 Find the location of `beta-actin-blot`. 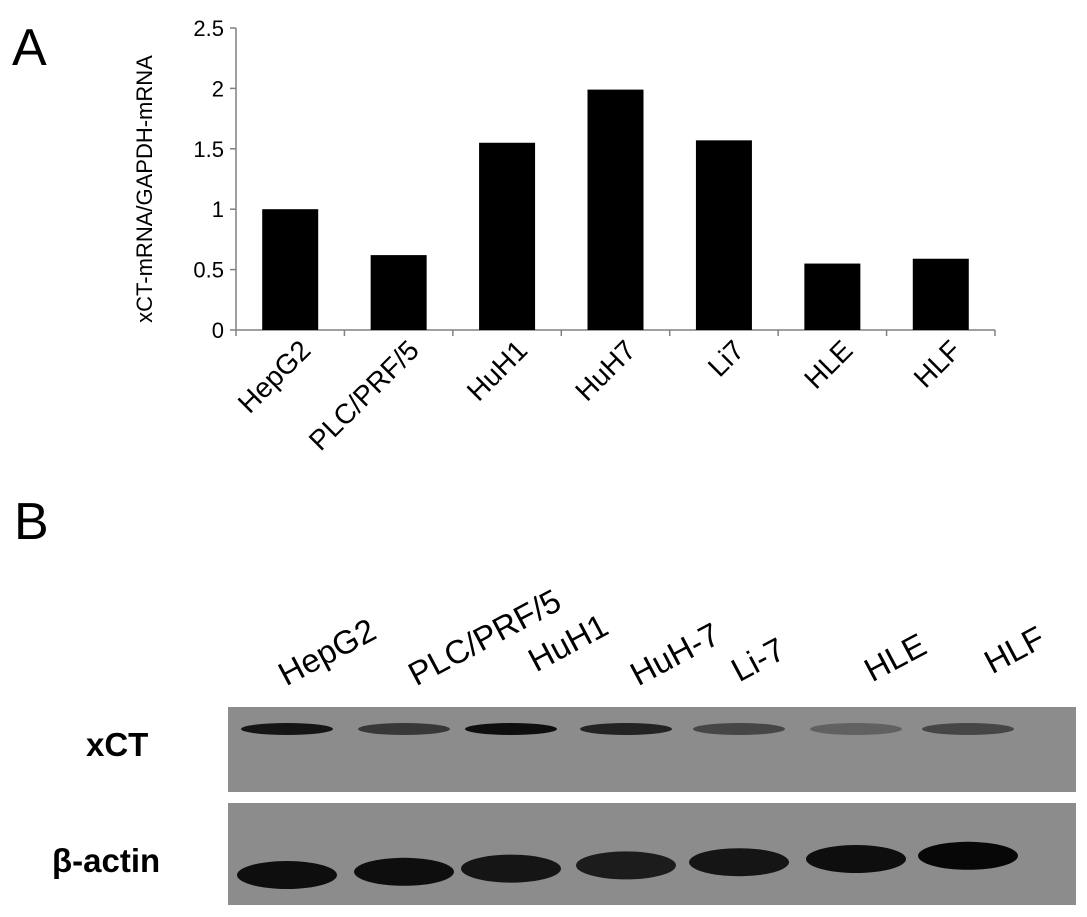

beta-actin-blot is located at coordinates (652, 854).